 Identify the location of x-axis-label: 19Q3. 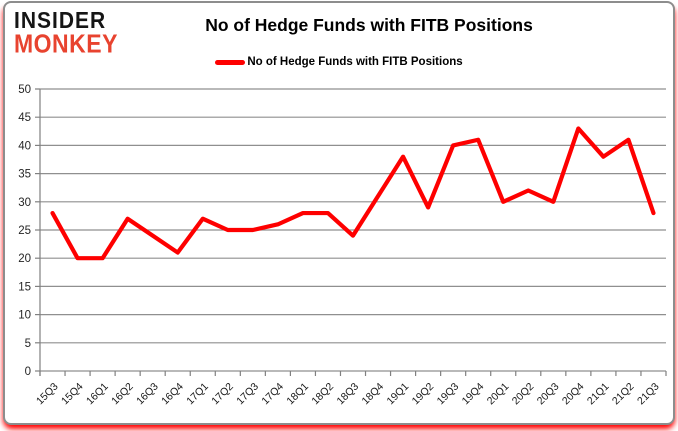
(448, 394).